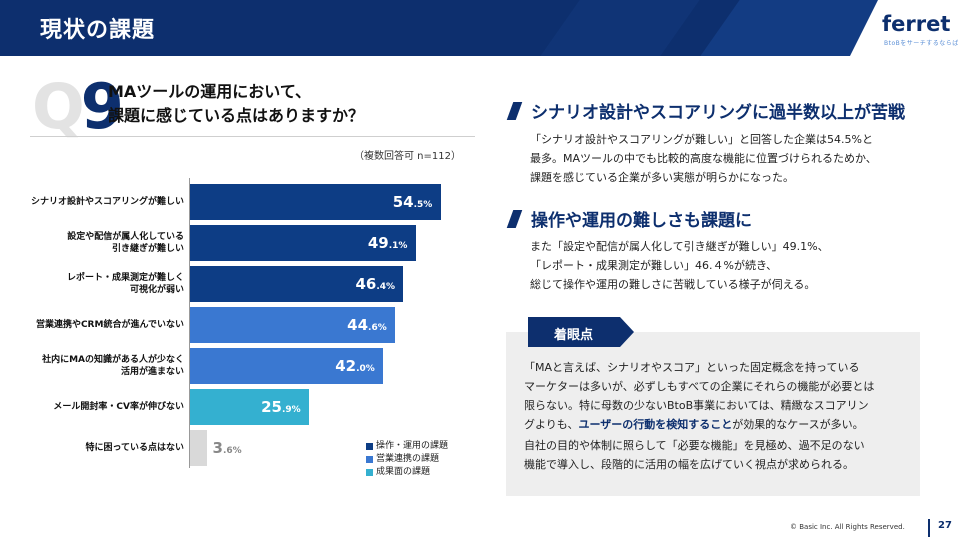 The height and width of the screenshot is (540, 960). I want to click on section-heading: シナリオ設計やスコアリングに過半数以上が苦戦, so click(705, 110).